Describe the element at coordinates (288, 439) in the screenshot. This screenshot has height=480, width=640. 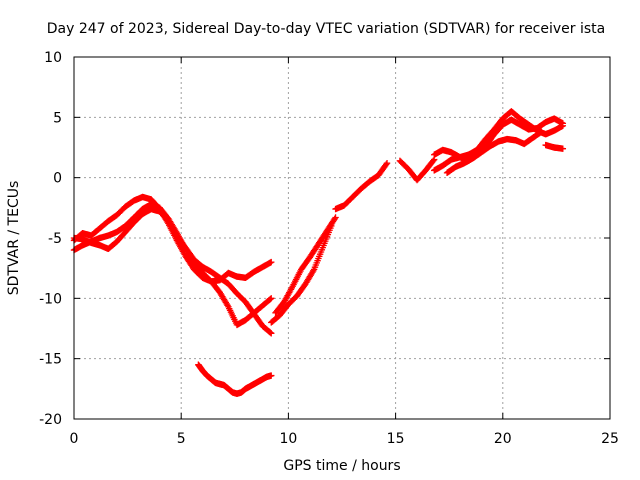
I see `x-tick-label: 10` at that location.